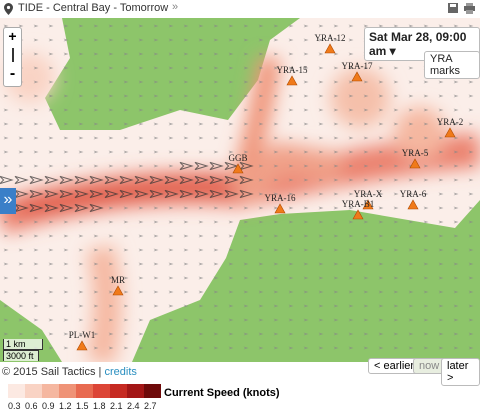 This screenshot has width=480, height=412. Describe the element at coordinates (429, 366) in the screenshot. I see `now-button: now` at that location.